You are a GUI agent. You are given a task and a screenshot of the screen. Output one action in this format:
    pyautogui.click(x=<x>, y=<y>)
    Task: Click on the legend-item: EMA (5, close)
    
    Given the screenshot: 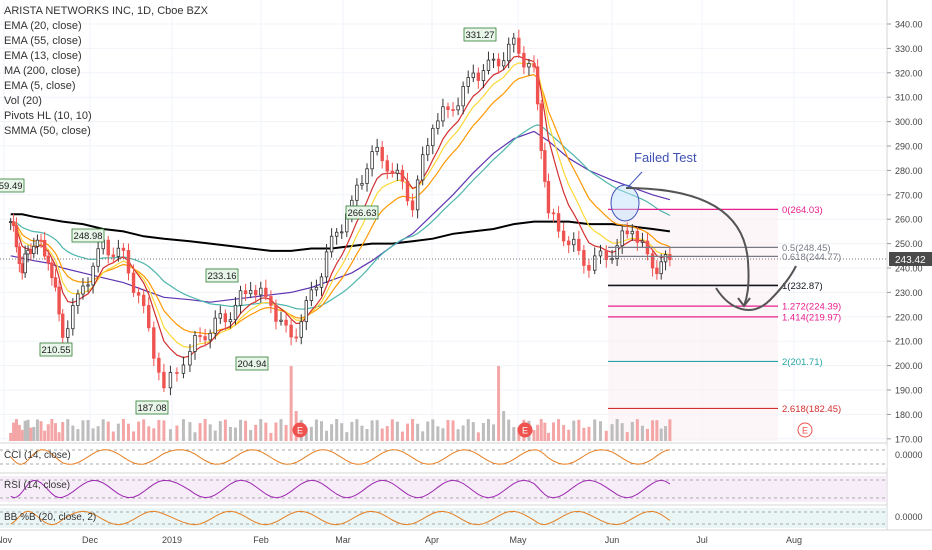 What is the action you would take?
    pyautogui.click(x=40, y=86)
    